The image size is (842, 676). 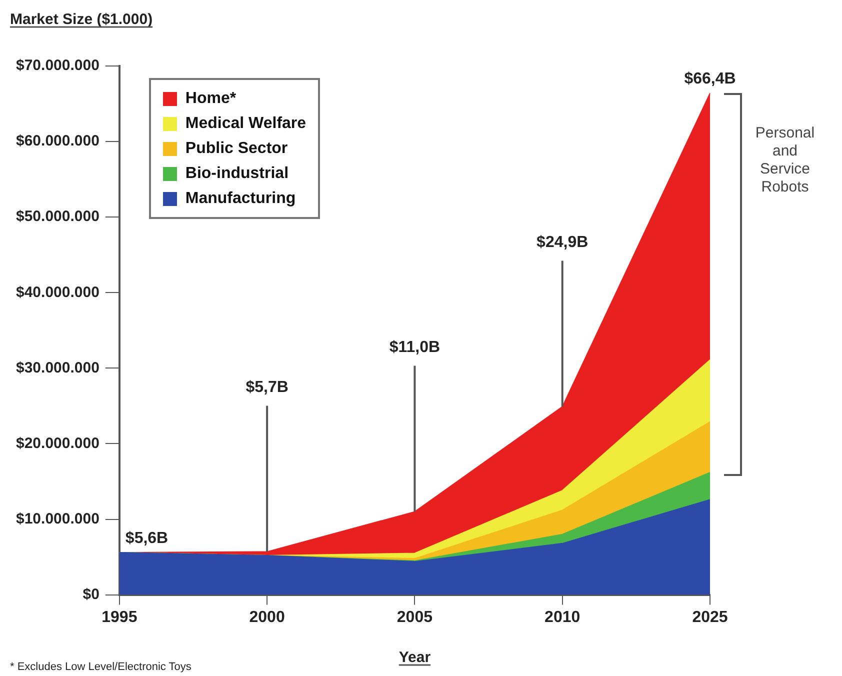 I want to click on legend-label: Home*, so click(x=210, y=99).